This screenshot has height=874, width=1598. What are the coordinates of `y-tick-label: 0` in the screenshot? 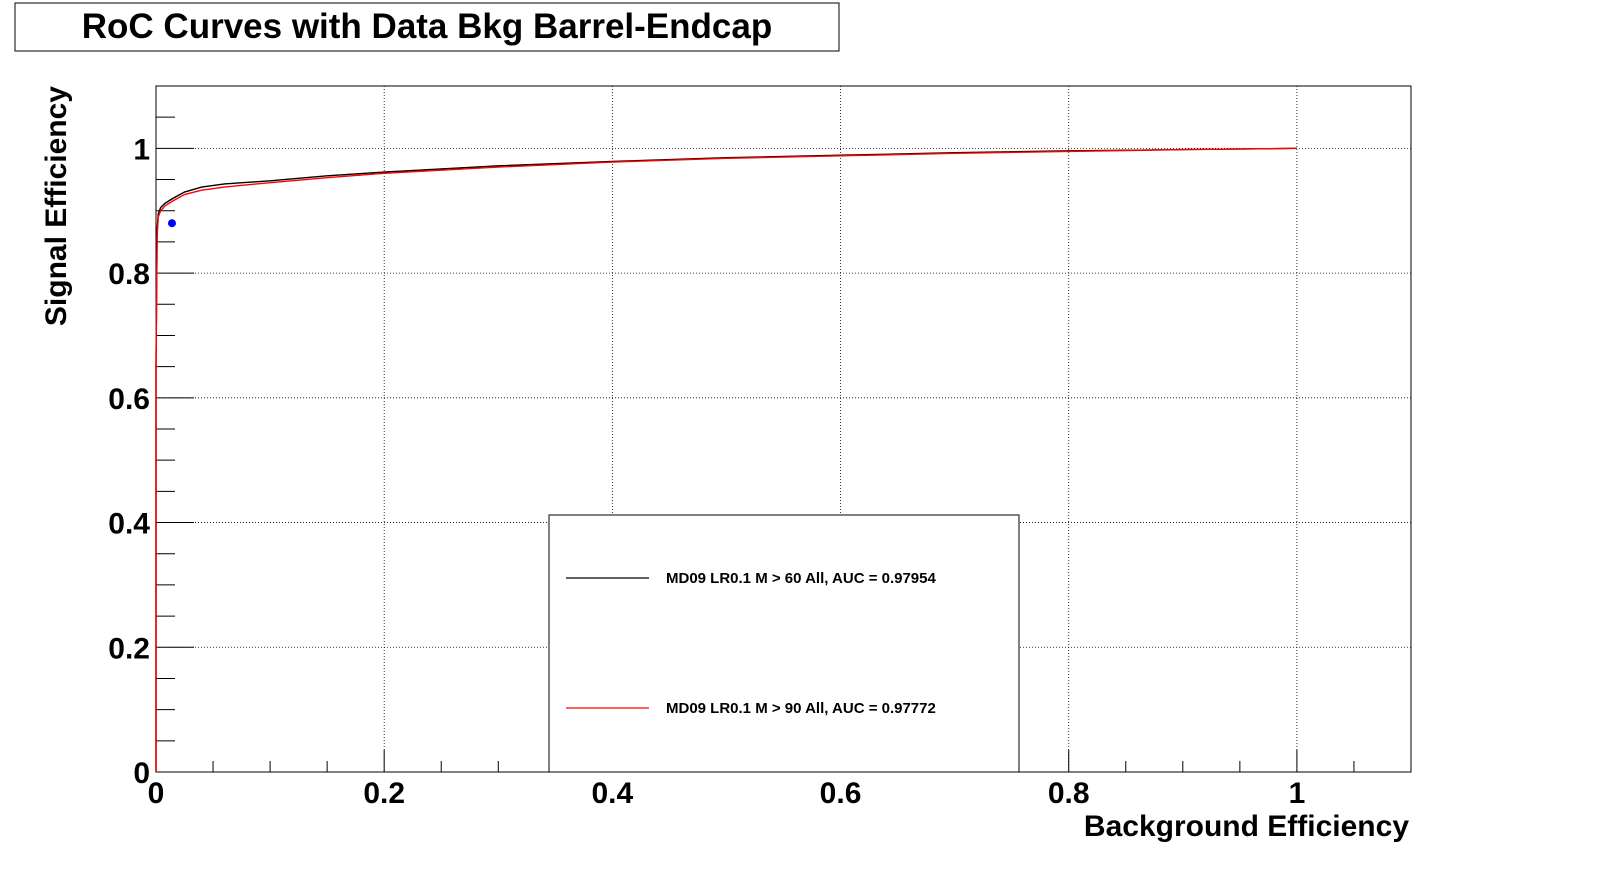 It's located at (141, 773).